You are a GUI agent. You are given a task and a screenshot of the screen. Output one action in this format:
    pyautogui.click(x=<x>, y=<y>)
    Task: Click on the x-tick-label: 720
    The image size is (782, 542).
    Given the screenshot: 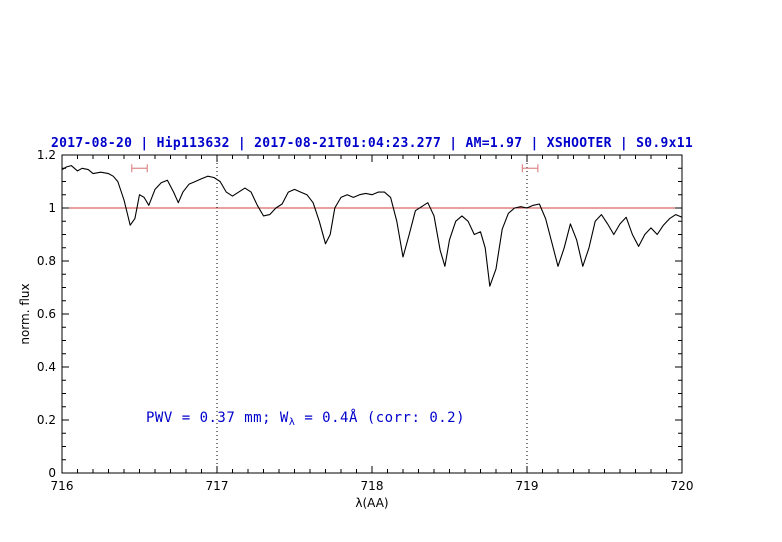 What is the action you would take?
    pyautogui.click(x=682, y=486)
    